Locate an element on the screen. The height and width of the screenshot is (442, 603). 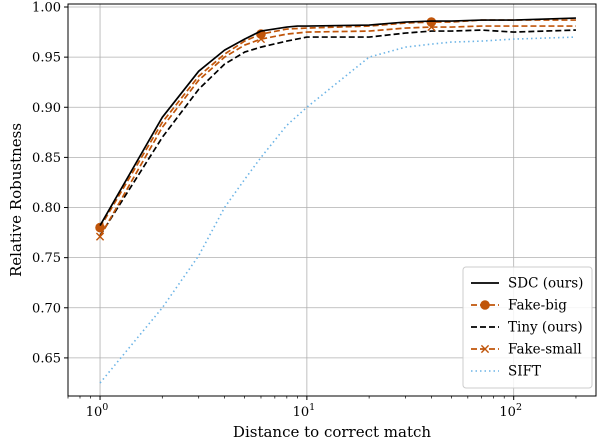
y-tick-label: 0.80 is located at coordinates (46, 208).